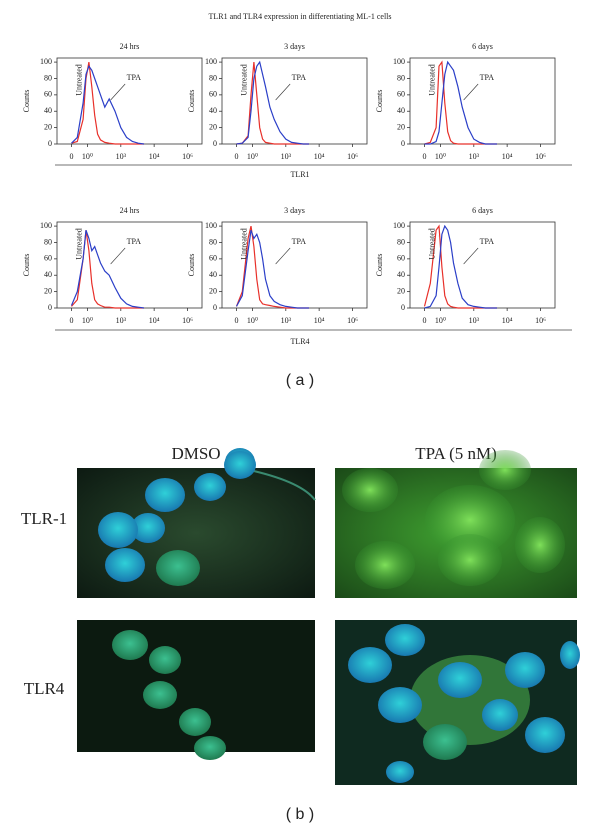 The image size is (600, 833). I want to click on marker-label: TLR1, so click(299, 174).